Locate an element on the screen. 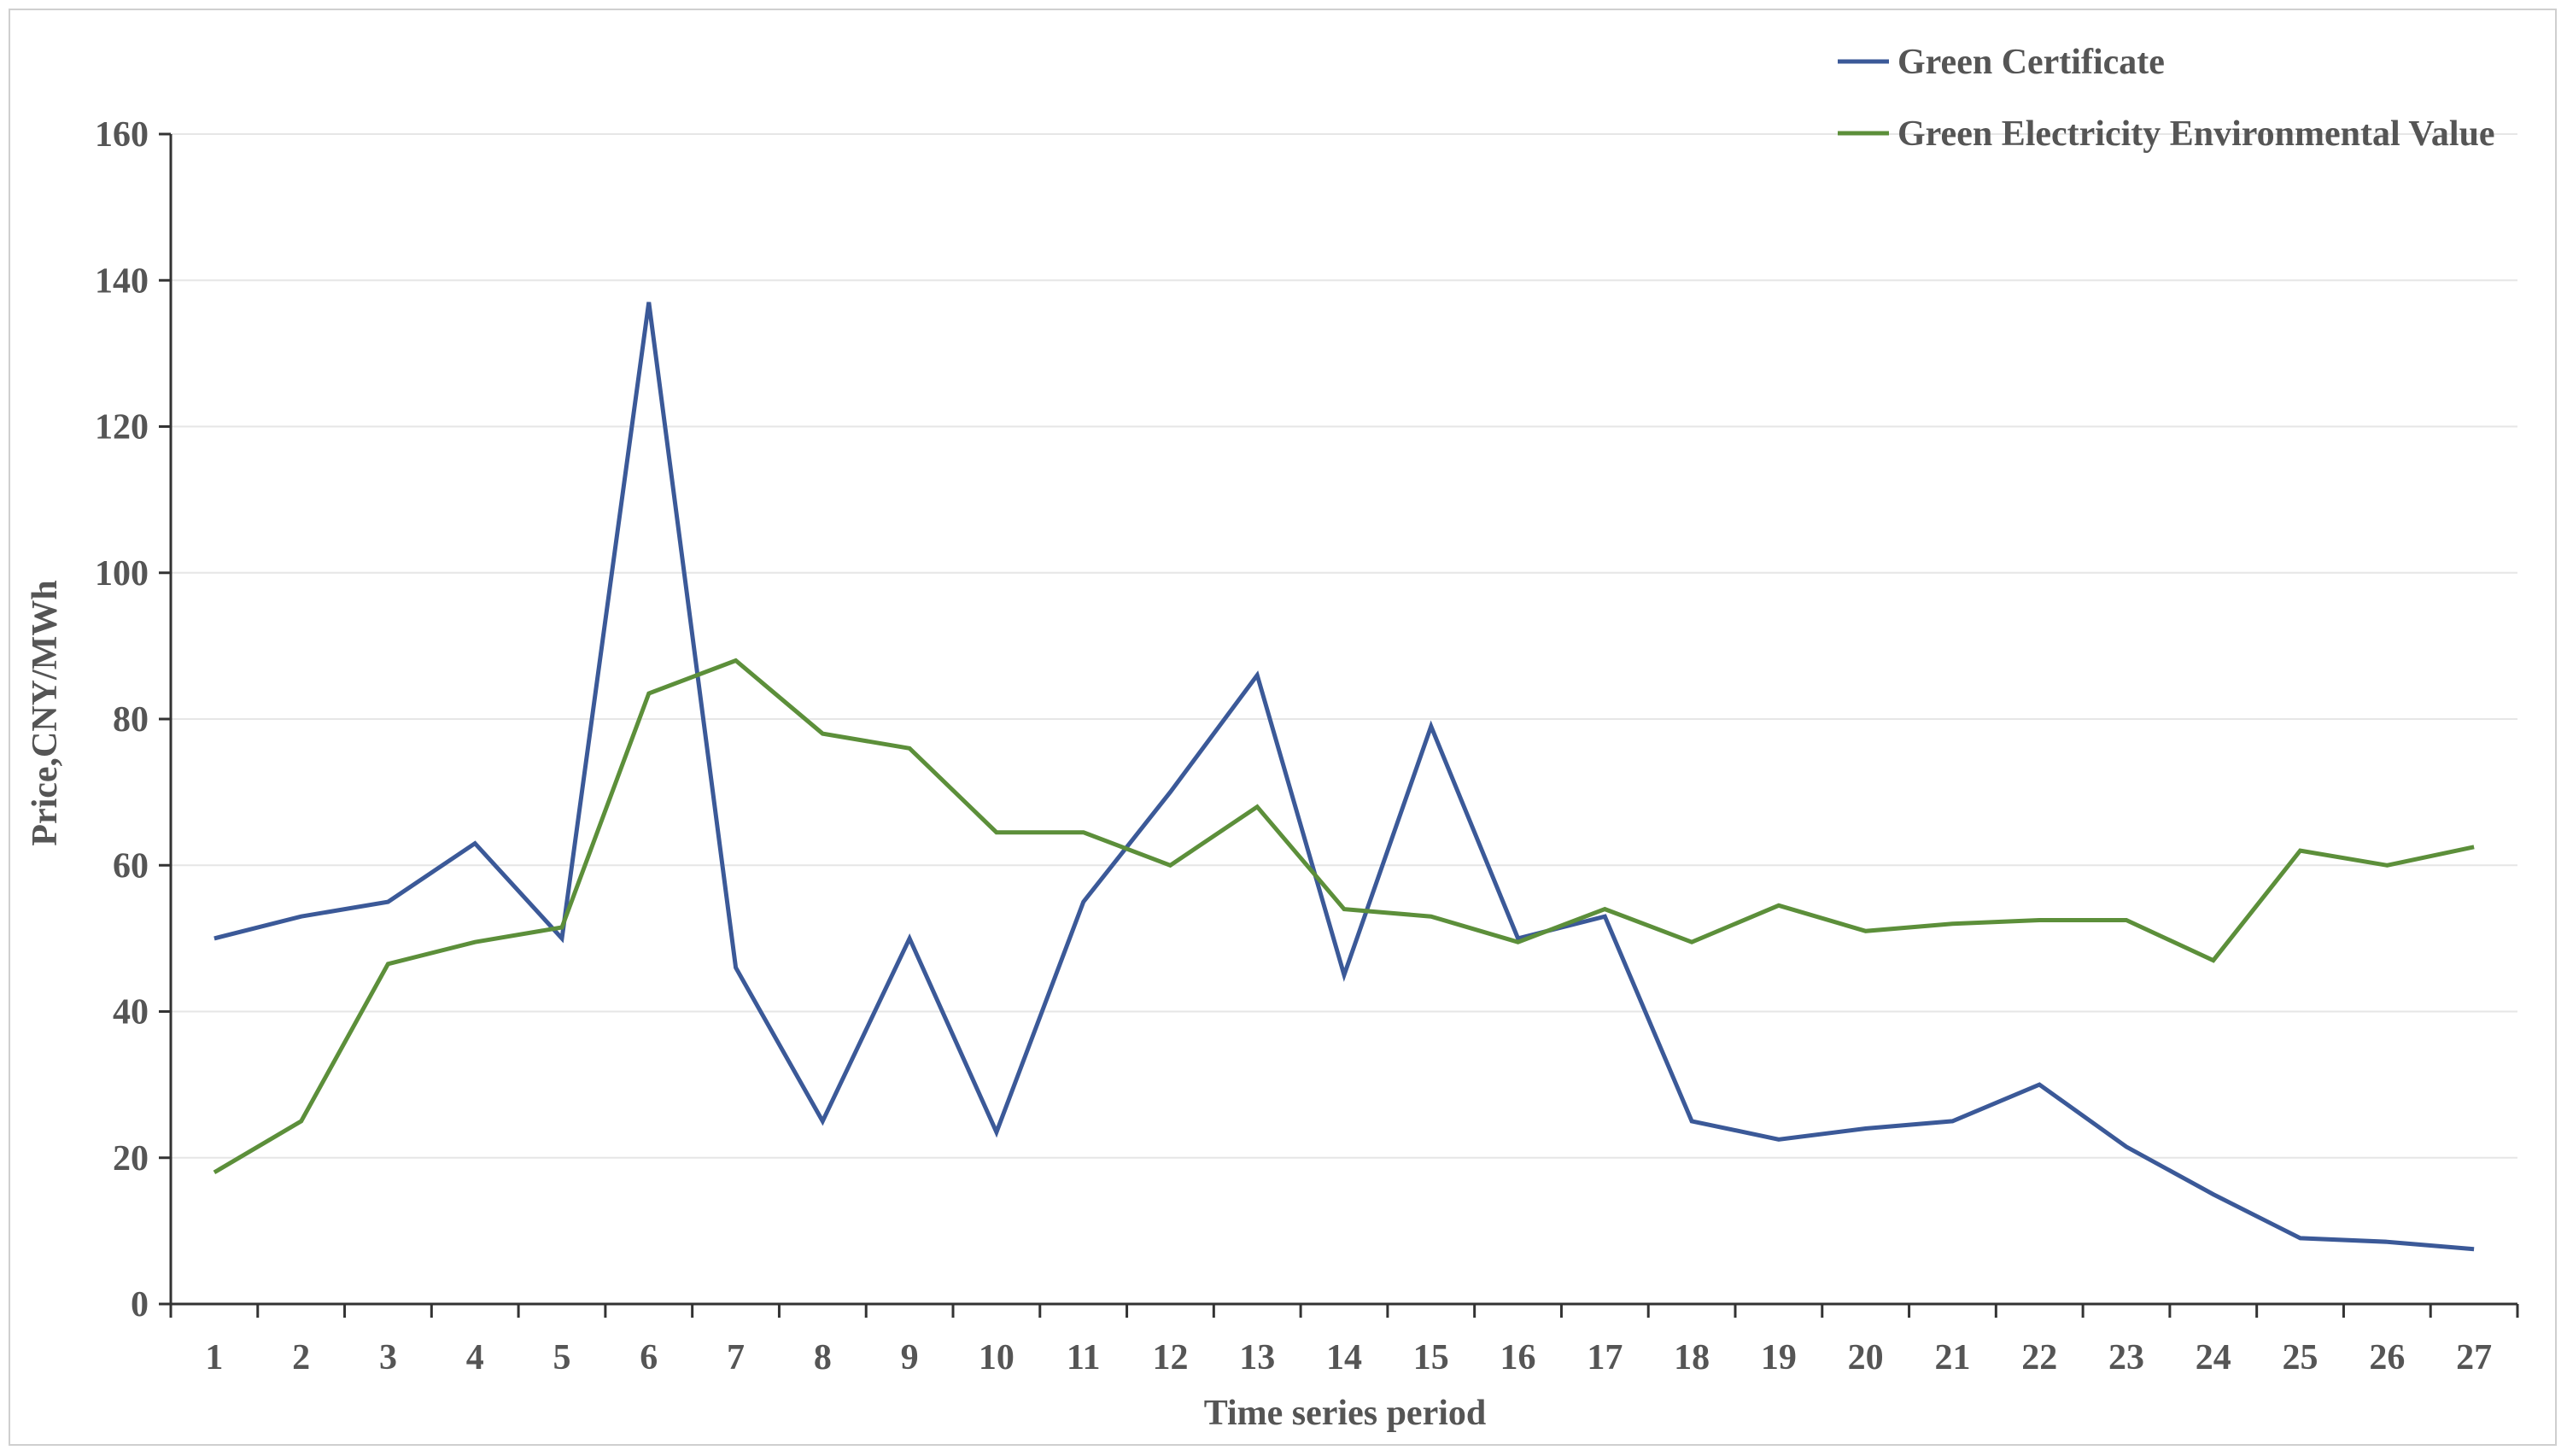 The width and height of the screenshot is (2567, 1456). x-tick-label-12: 12 is located at coordinates (1170, 1357).